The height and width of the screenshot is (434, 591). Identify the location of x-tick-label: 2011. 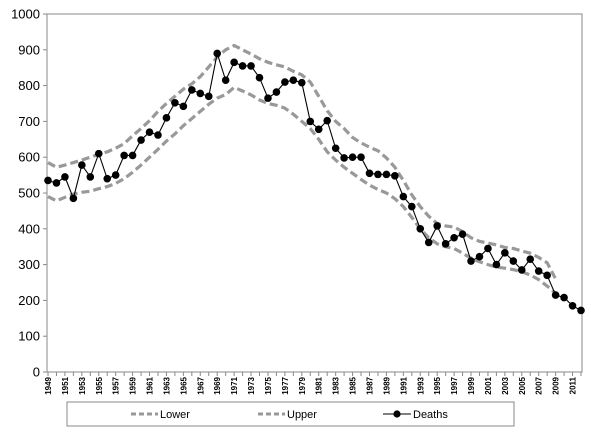
(573, 385).